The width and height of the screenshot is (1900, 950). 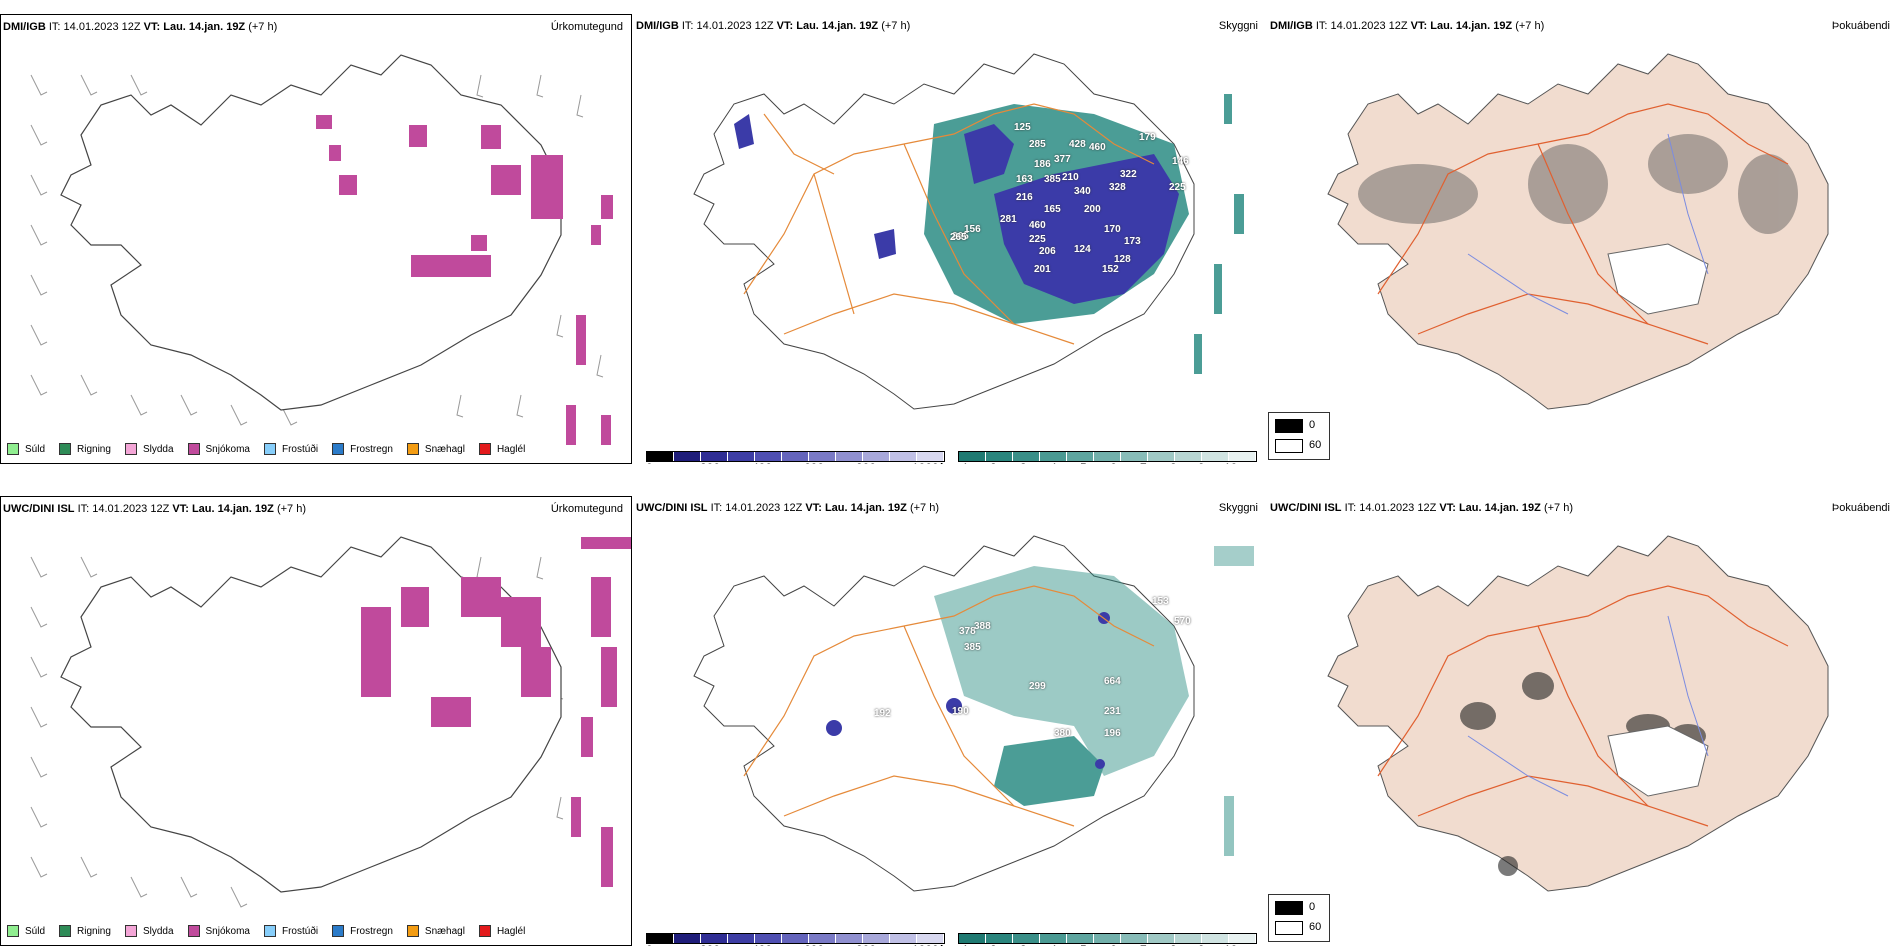 What do you see at coordinates (204, 27) in the screenshot?
I see `vt-value: Lau. 14.jan. 19Z` at bounding box center [204, 27].